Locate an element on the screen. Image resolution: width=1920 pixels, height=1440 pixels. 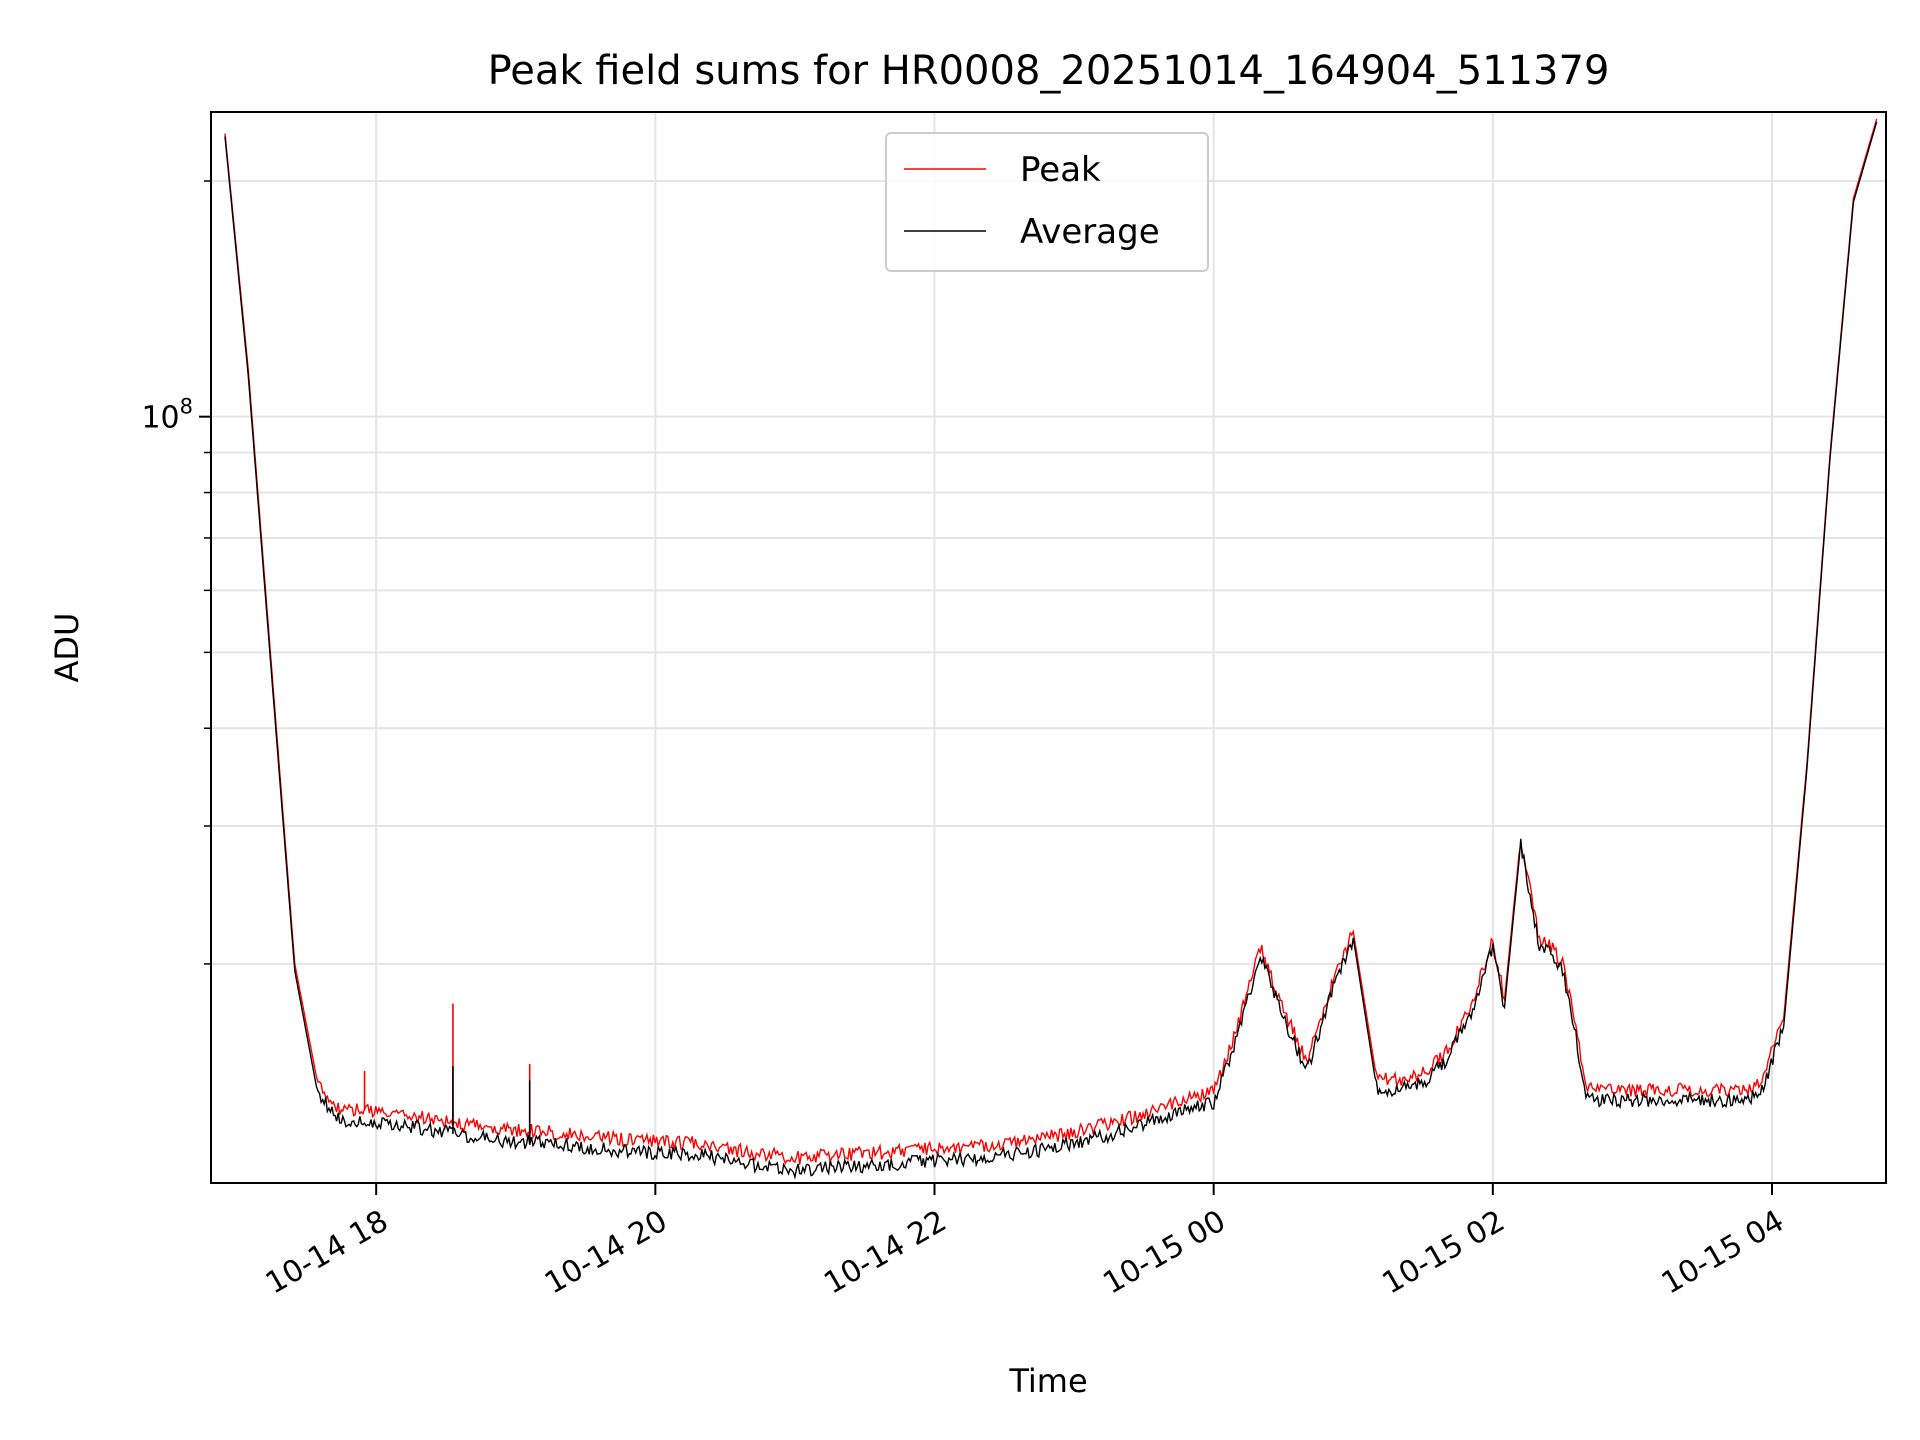
legend-box is located at coordinates (1047, 202).